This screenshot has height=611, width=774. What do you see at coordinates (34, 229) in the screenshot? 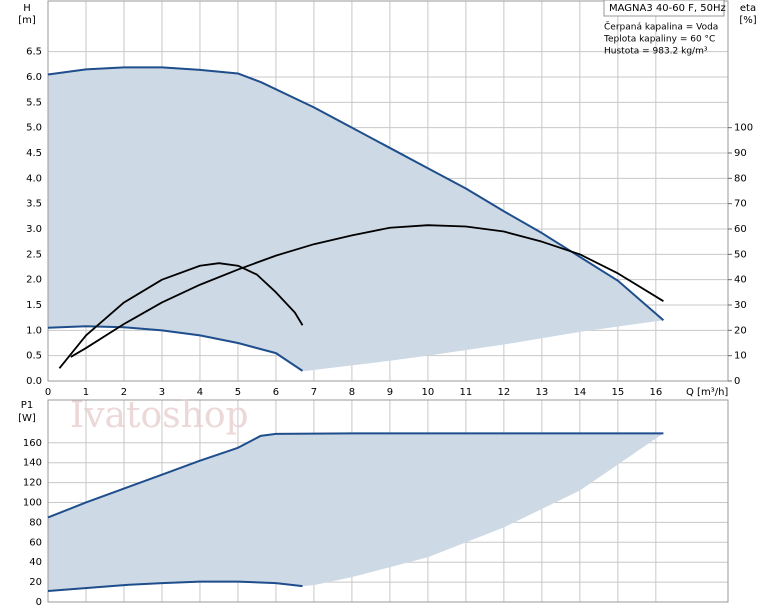
I see `y-tick-label: 3.0` at bounding box center [34, 229].